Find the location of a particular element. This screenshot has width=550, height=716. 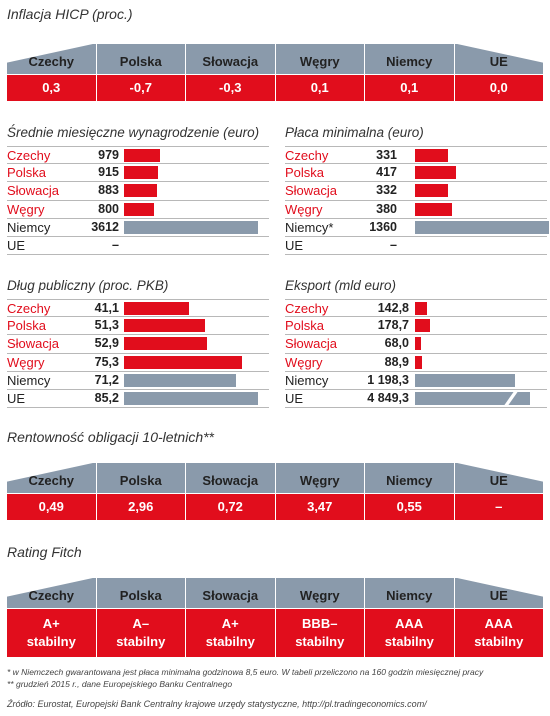

bonds-header-4: Niemcy is located at coordinates (409, 478).